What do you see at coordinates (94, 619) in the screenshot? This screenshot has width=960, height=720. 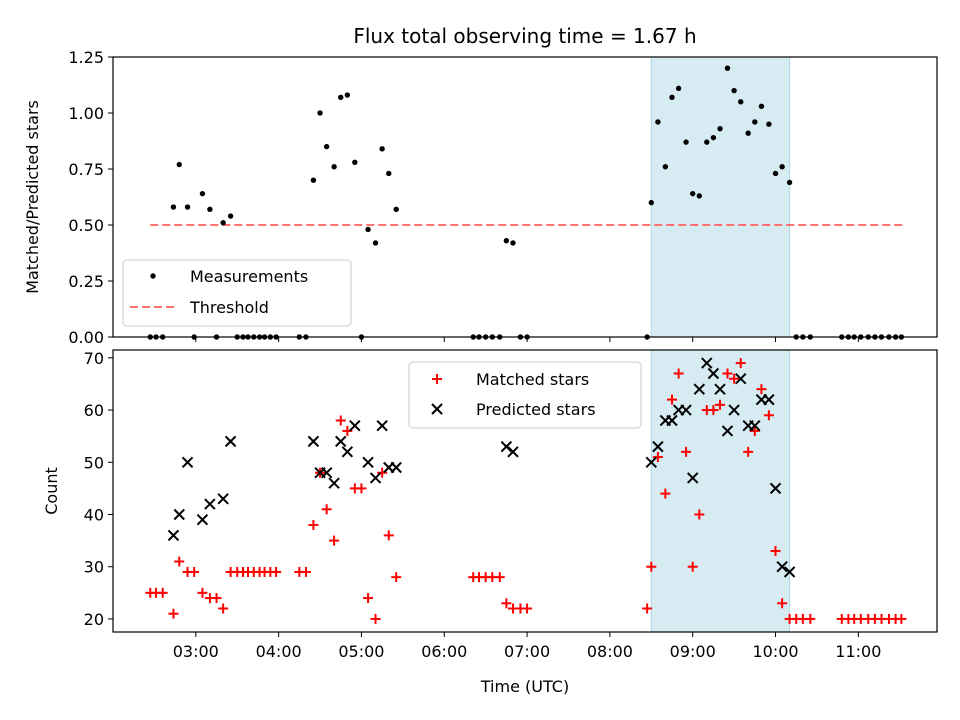 I see `y-tick-label: 20` at bounding box center [94, 619].